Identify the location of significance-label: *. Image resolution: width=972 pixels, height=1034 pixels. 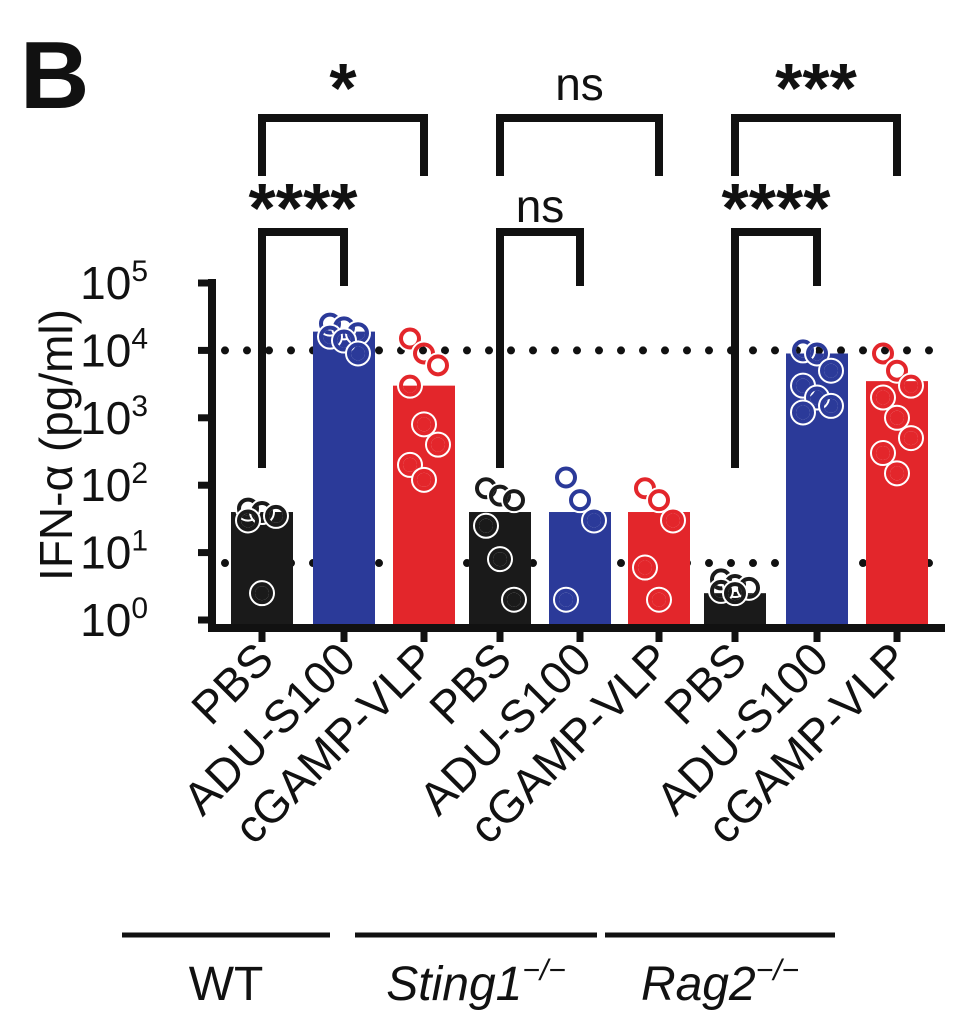
(343, 88).